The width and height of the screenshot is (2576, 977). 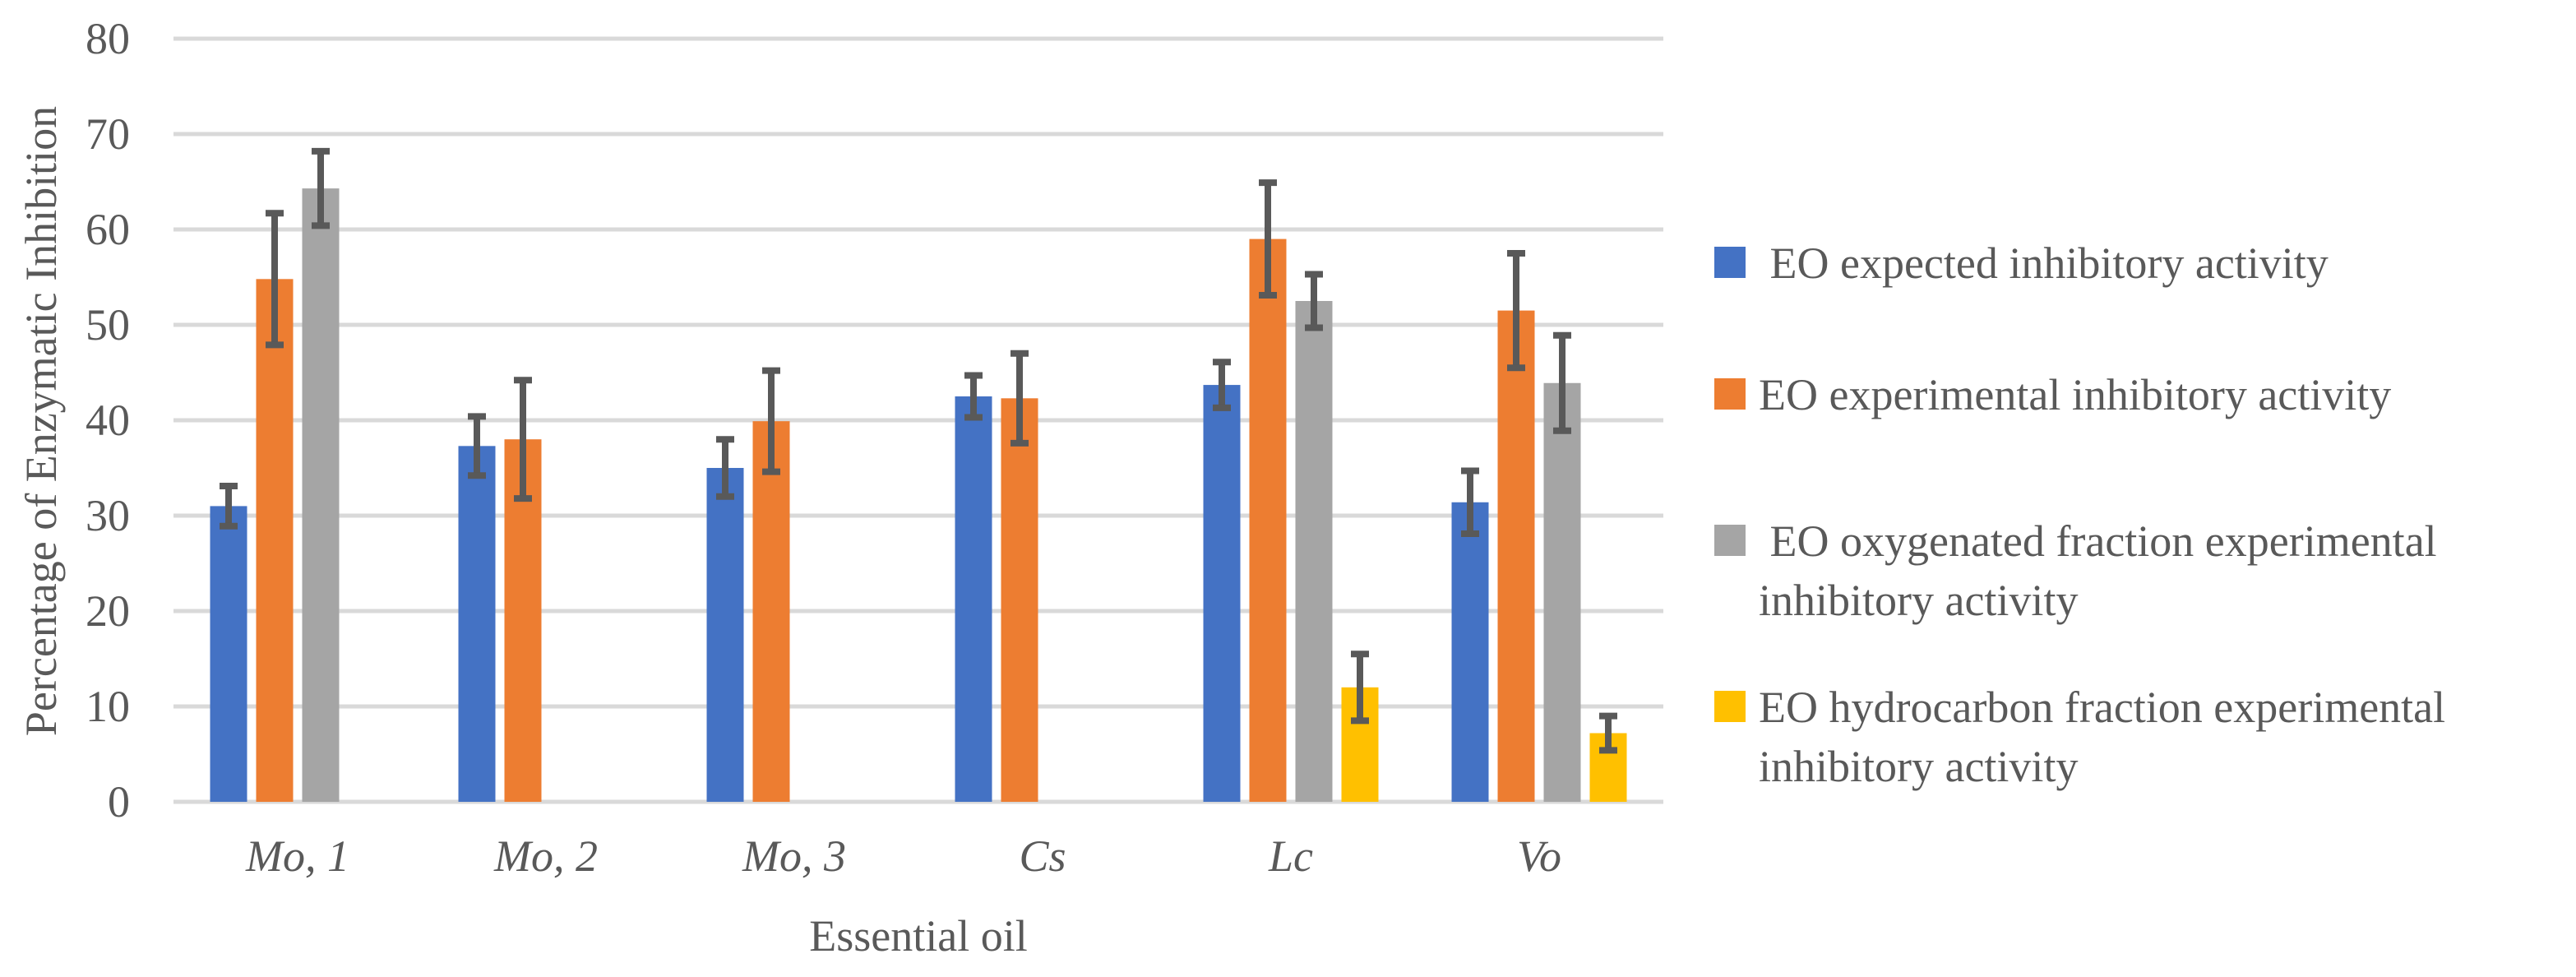 What do you see at coordinates (1291, 856) in the screenshot?
I see `x-tick-label-Lc: Lc` at bounding box center [1291, 856].